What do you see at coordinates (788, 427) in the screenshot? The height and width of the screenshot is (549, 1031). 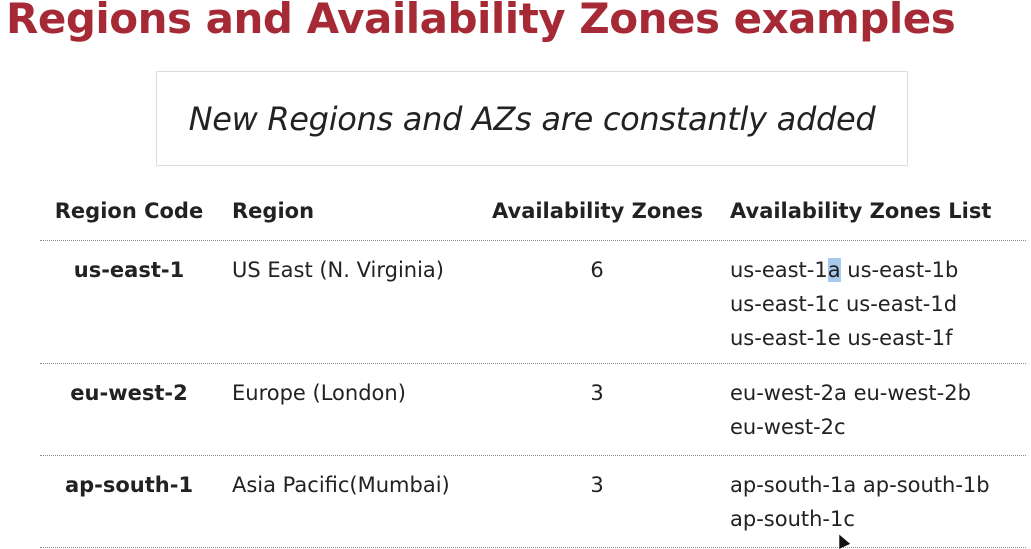 I see `az-item: eu-west-2c` at bounding box center [788, 427].